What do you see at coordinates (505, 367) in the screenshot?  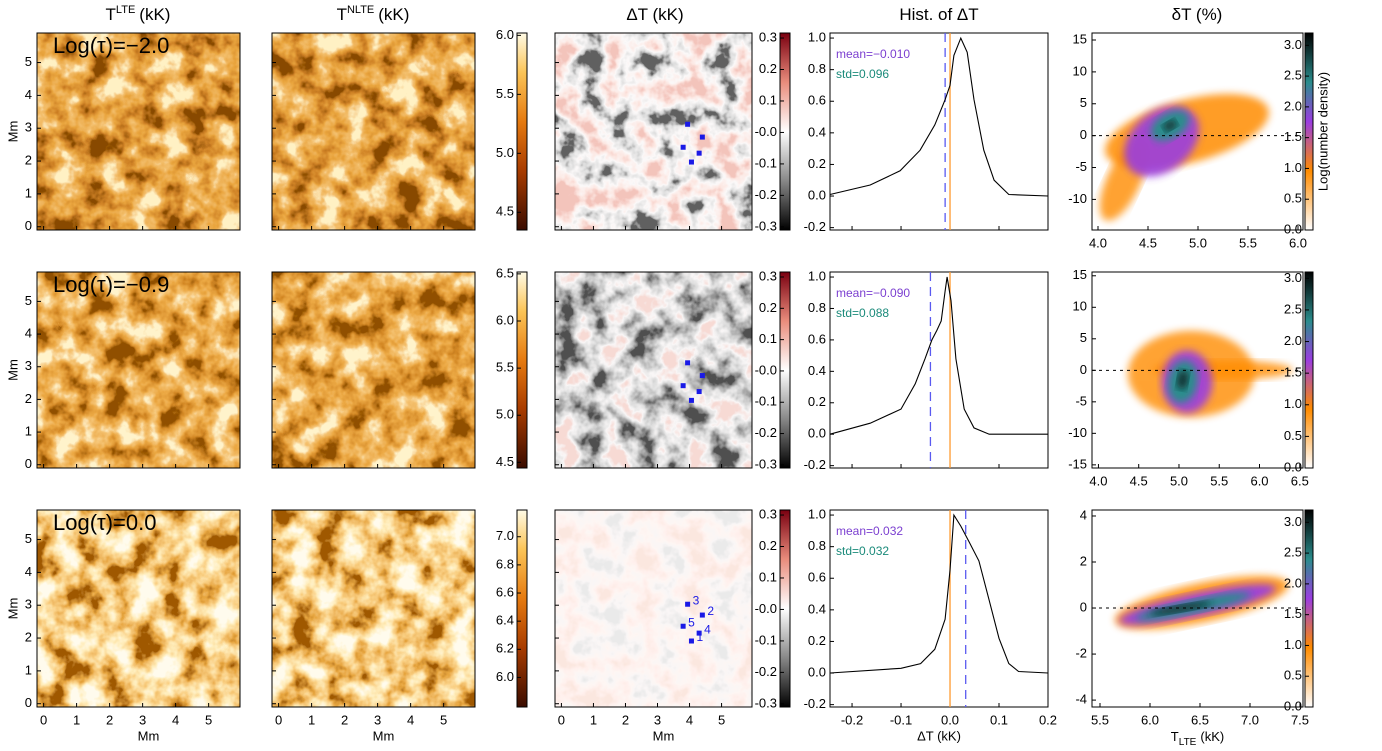 I see `tick-label: 5.5` at bounding box center [505, 367].